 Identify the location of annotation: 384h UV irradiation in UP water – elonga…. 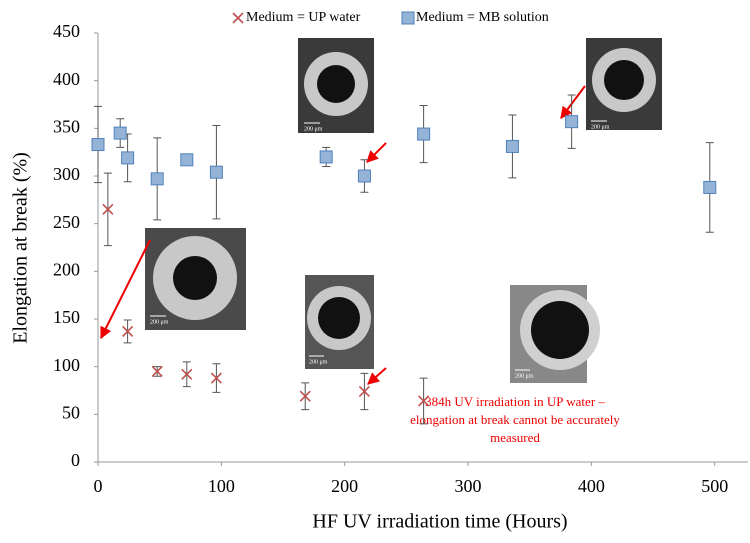
(515, 419).